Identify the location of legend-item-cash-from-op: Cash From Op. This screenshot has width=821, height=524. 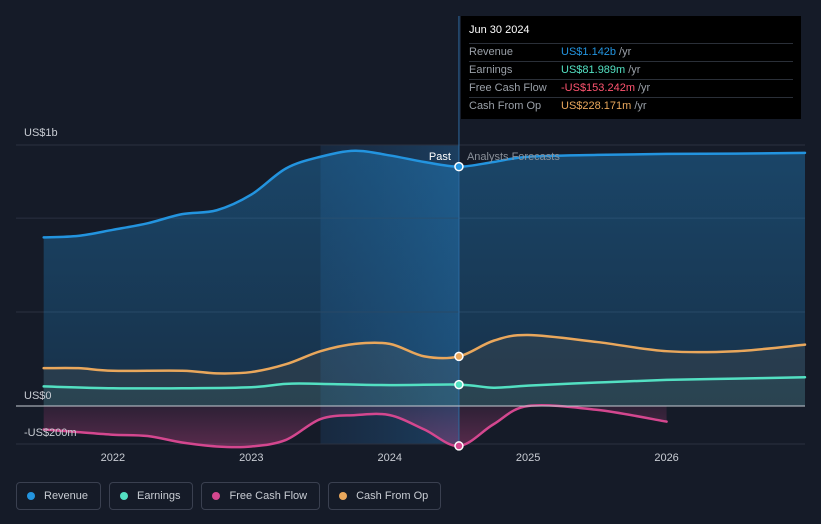
(385, 496).